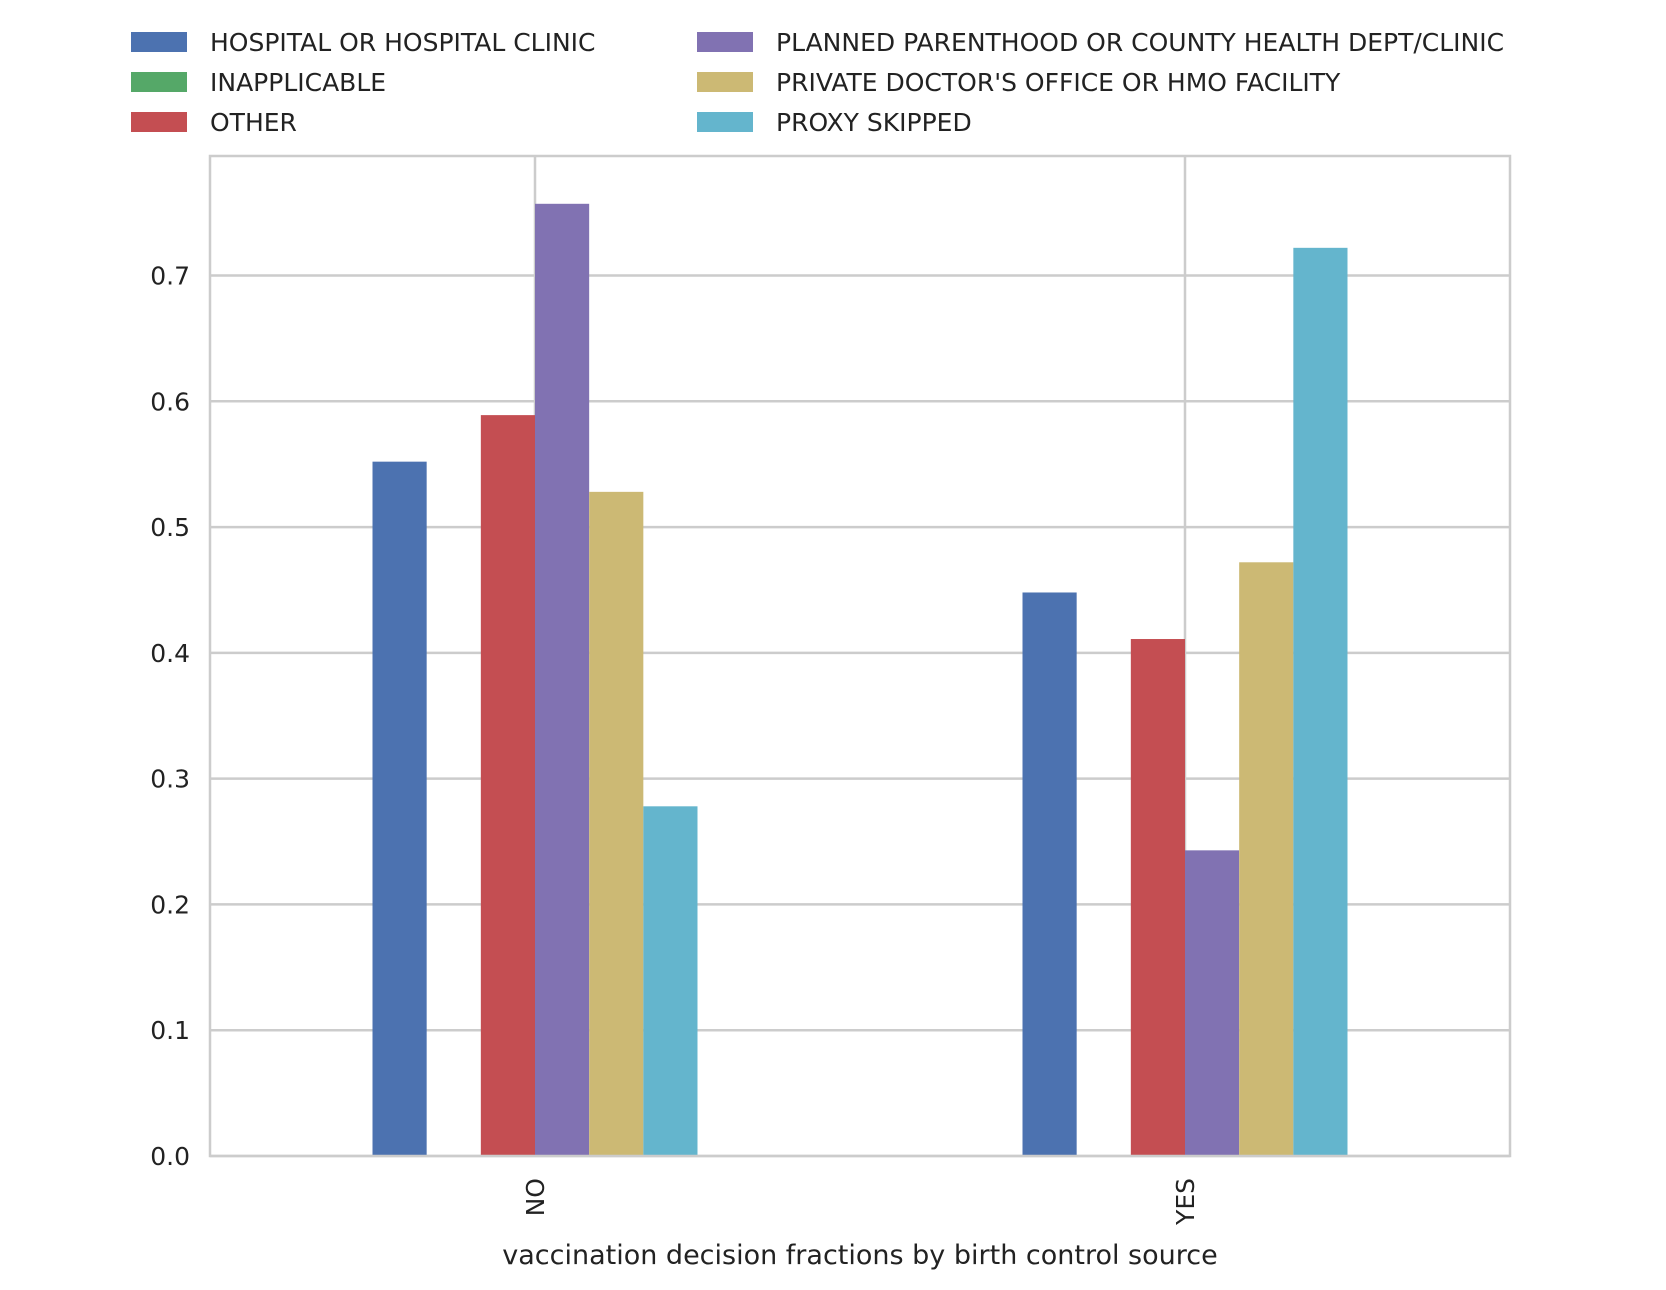 The height and width of the screenshot is (1290, 1666). What do you see at coordinates (860, 1202) in the screenshot?
I see `x-tick-labels: NO YES` at bounding box center [860, 1202].